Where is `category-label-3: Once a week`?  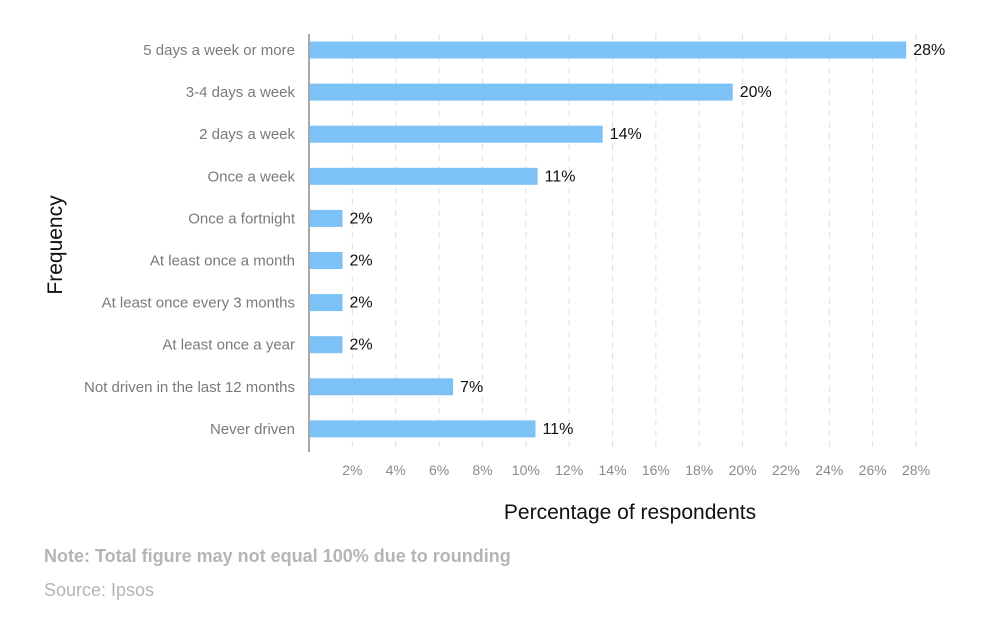
category-label-3: Once a week is located at coordinates (251, 176).